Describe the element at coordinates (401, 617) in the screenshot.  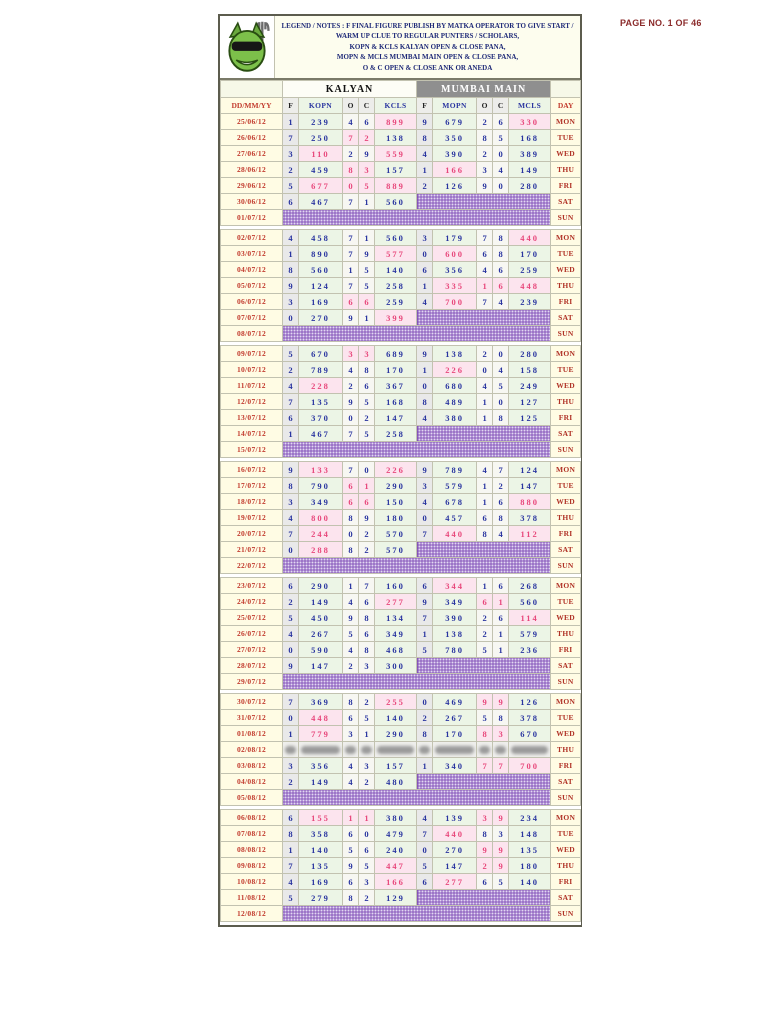
I see `table-row: 25/07/12 5 450 9 8 134 7 390 2 6 114 WED` at that location.